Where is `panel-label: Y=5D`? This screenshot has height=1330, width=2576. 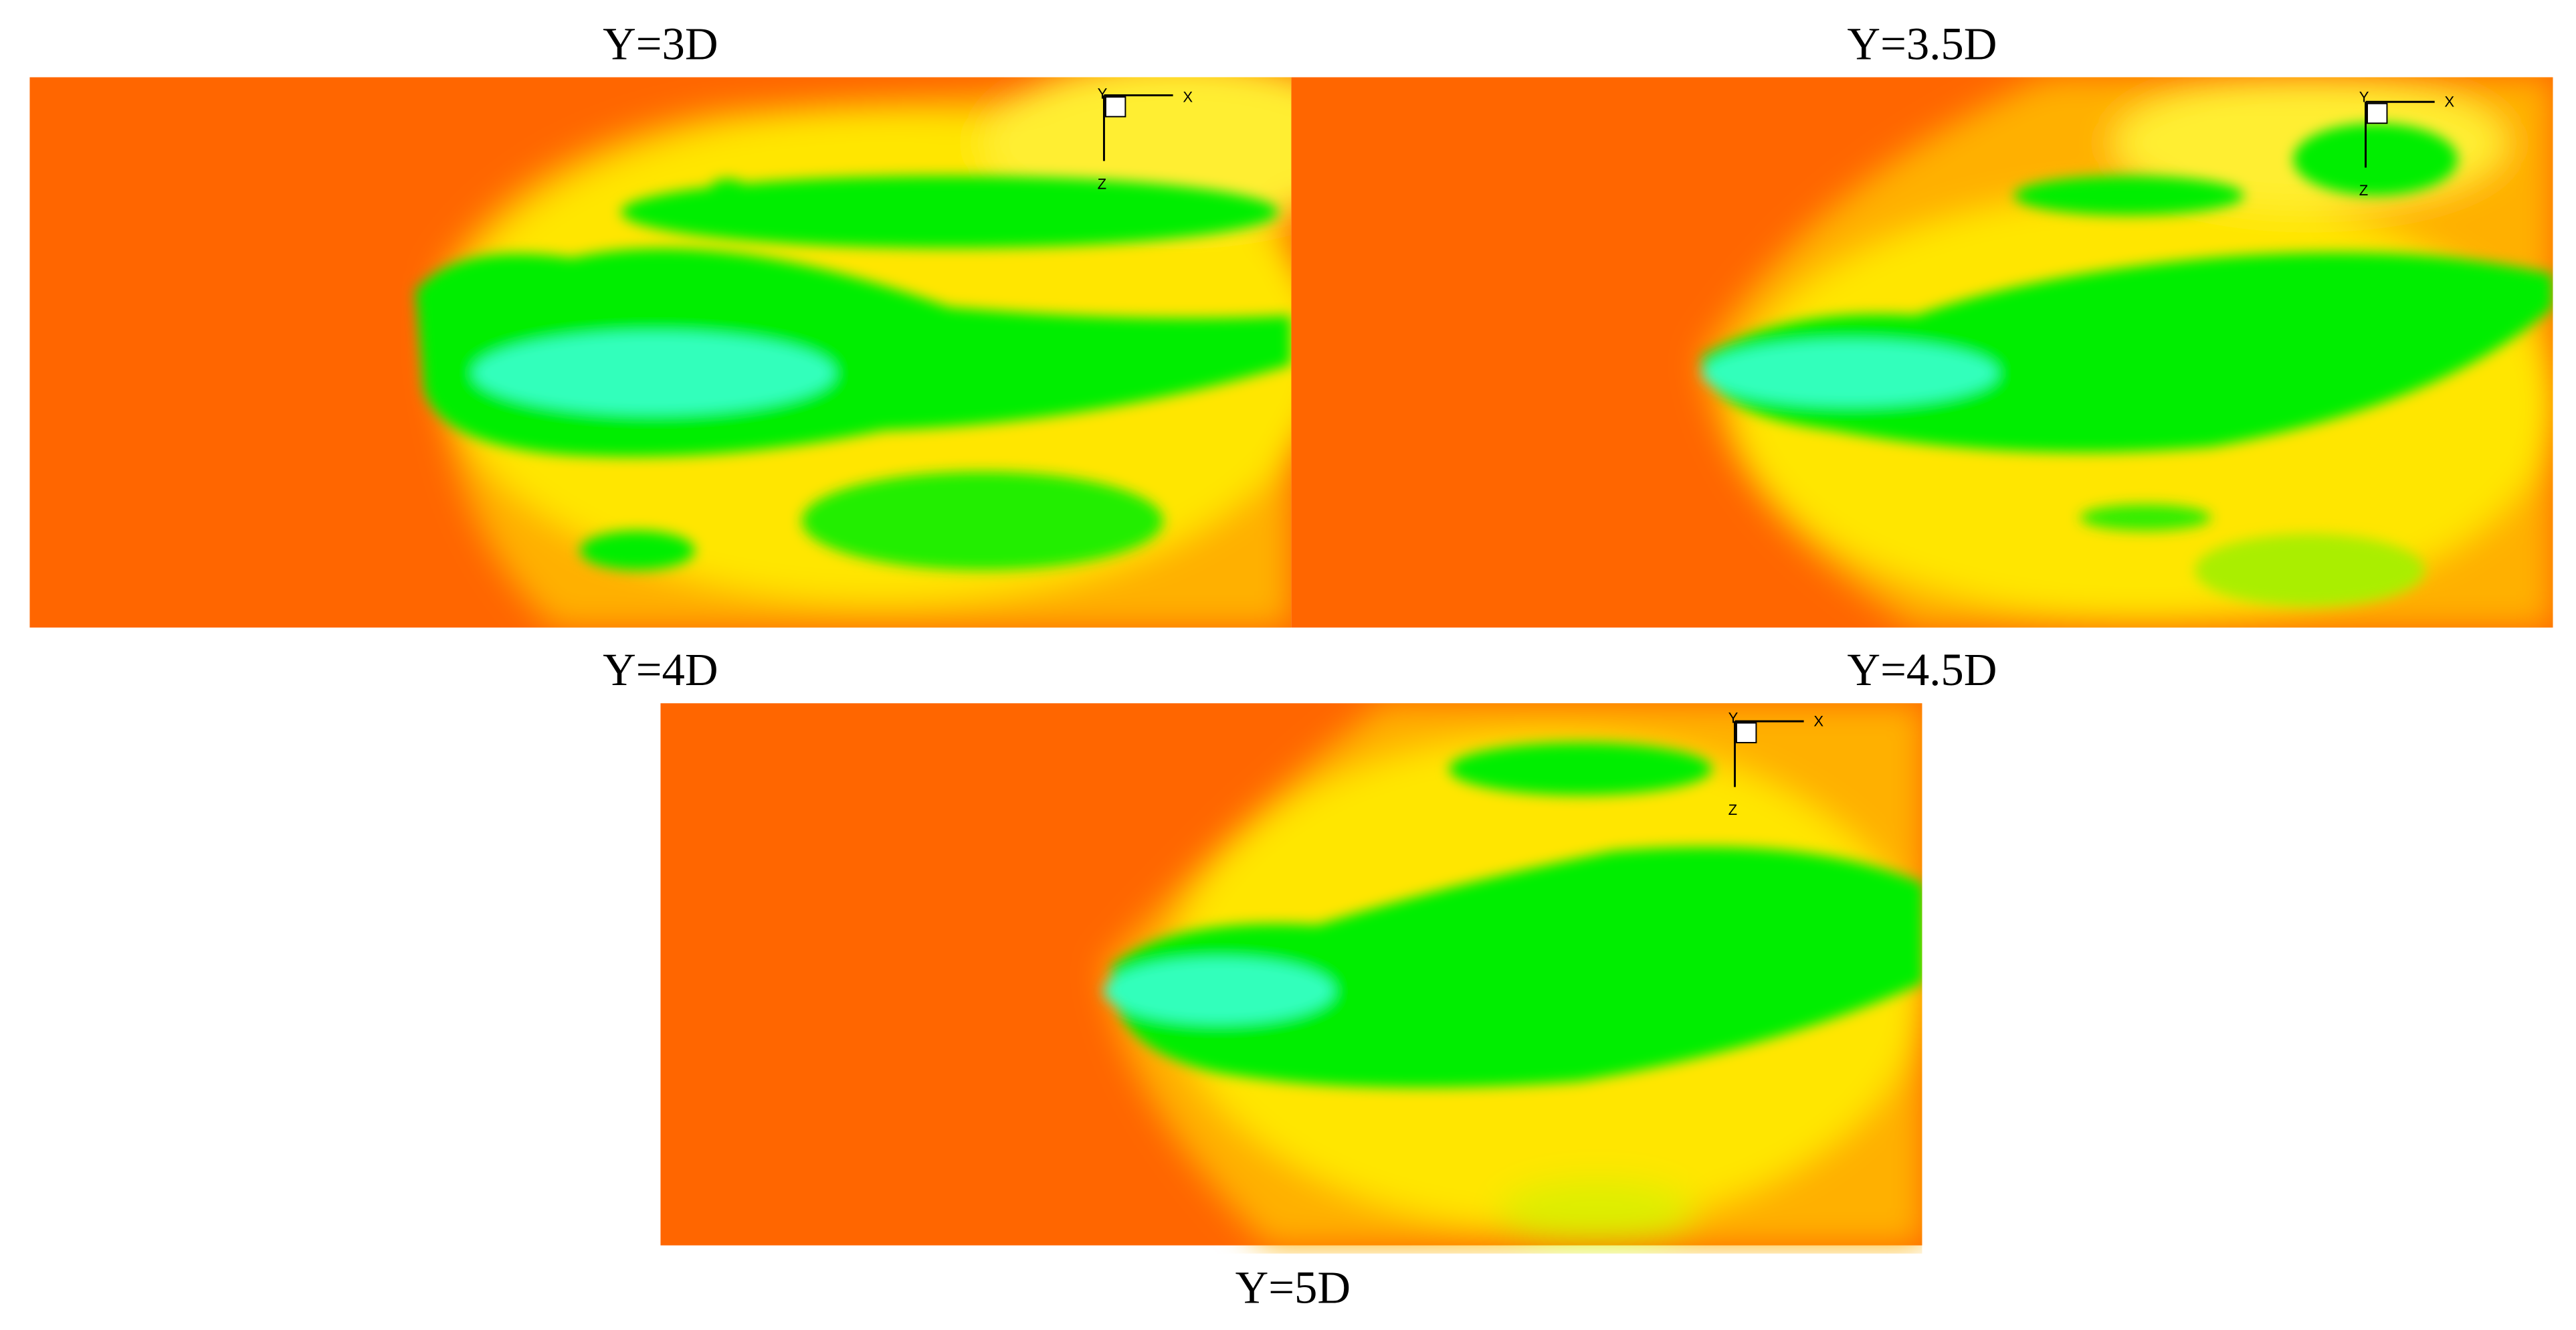 panel-label: Y=5D is located at coordinates (1293, 1287).